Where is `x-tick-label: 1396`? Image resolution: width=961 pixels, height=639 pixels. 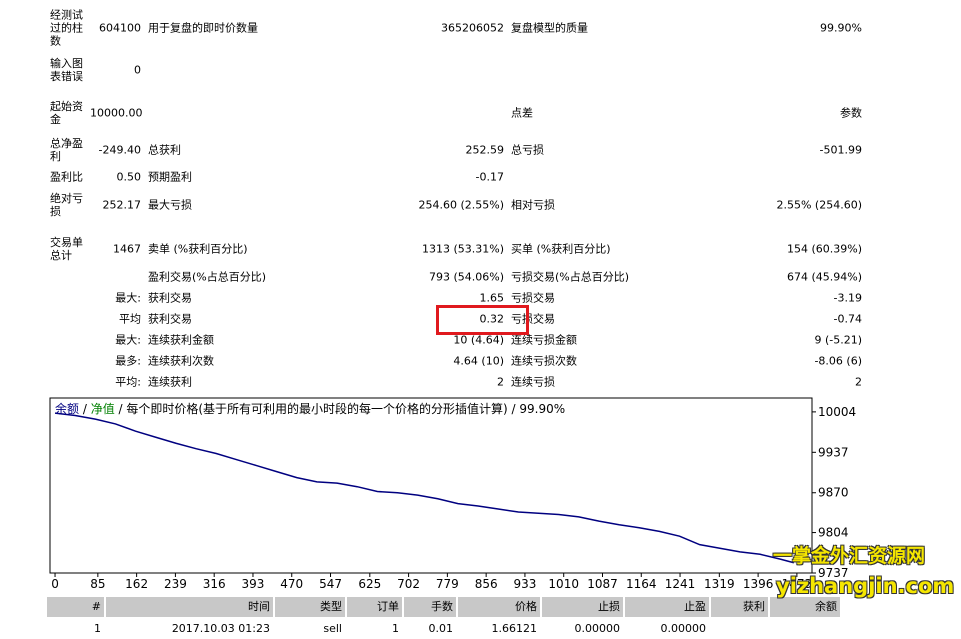 x-tick-label: 1396 is located at coordinates (758, 584).